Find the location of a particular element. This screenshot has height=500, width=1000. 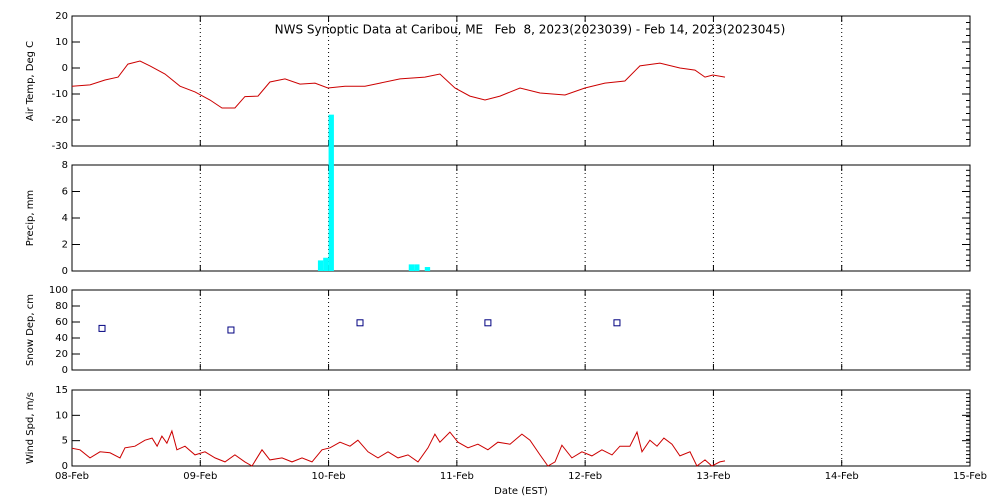

x-axis-label: Date (EST) is located at coordinates (521, 491).